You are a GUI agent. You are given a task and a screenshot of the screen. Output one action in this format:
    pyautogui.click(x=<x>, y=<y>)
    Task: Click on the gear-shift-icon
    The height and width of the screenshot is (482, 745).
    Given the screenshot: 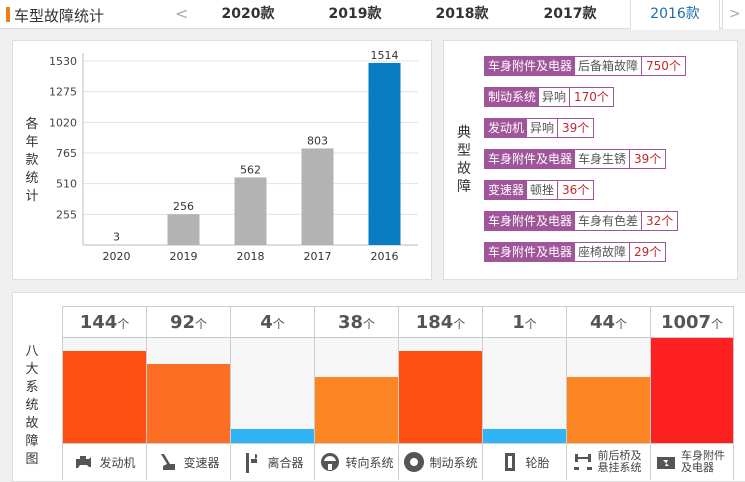 What is the action you would take?
    pyautogui.click(x=168, y=462)
    